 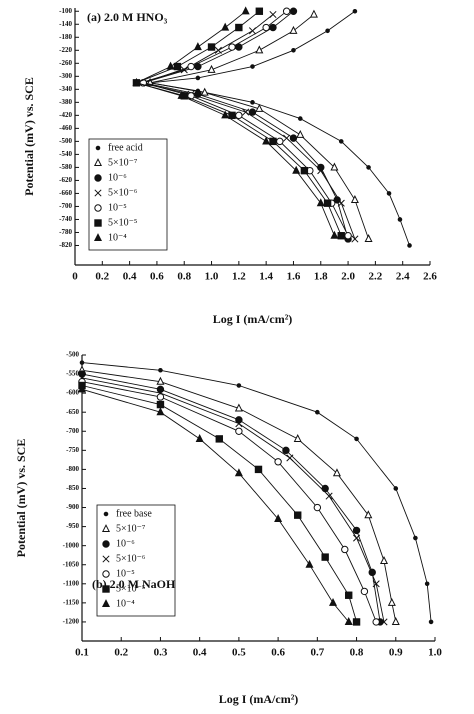 I want to click on x-tick-label: 0.3, so click(x=161, y=653).